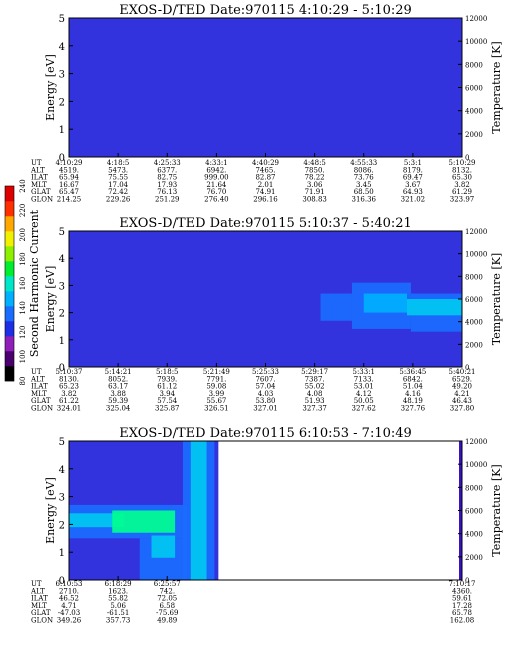  Describe the element at coordinates (315, 394) in the screenshot. I see `table-cell: 4.08` at that location.